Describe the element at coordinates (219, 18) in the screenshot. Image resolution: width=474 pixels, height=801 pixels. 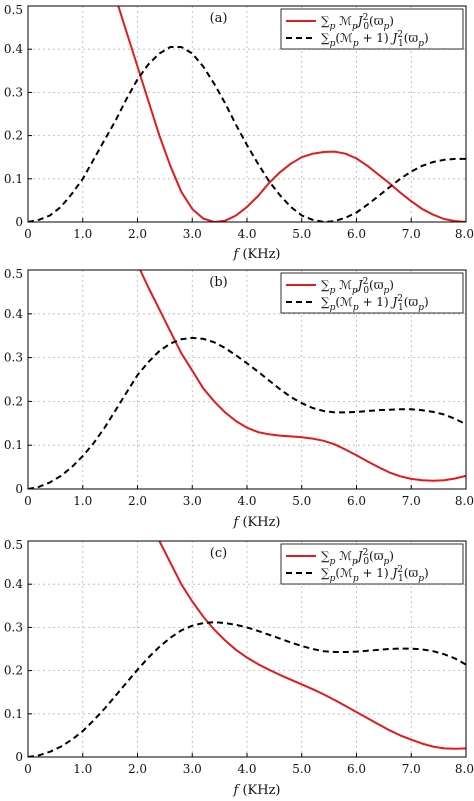
I see `panel-label: (a)` at that location.